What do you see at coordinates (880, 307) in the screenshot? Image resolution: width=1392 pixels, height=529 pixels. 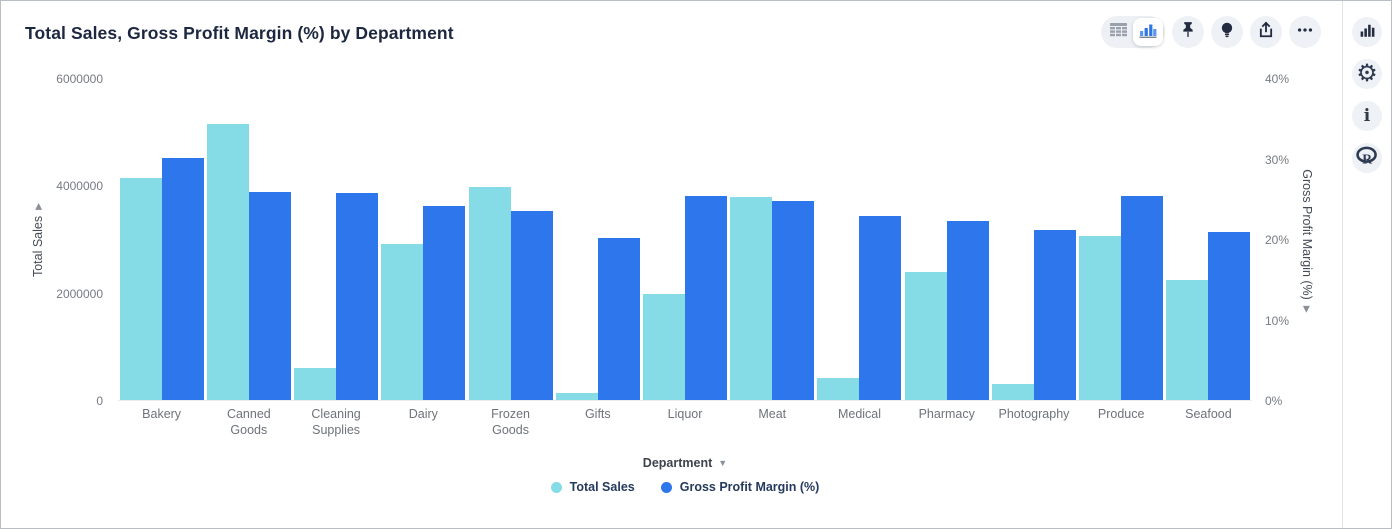 I see `bar-gross-profit-margin-medical` at bounding box center [880, 307].